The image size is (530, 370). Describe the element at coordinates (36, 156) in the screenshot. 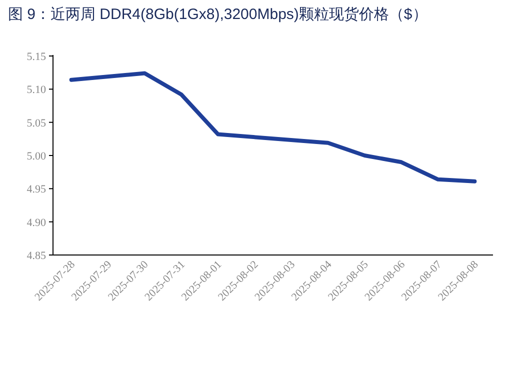

I see `y-tick-label: 5.00` at that location.